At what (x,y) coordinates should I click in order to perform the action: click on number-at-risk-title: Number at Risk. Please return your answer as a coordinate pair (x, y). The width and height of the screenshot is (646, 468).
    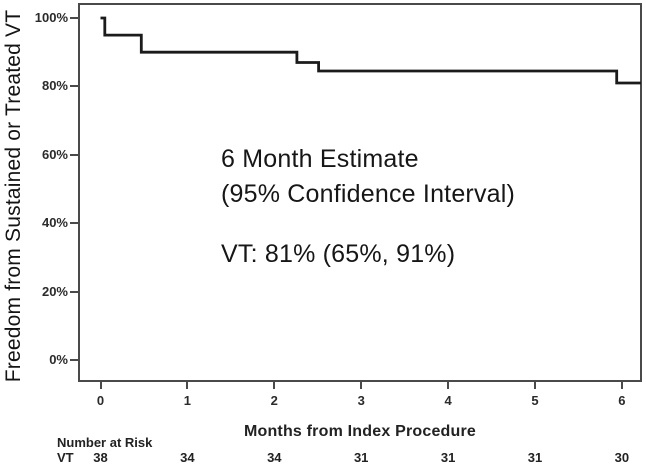
    Looking at the image, I should click on (105, 442).